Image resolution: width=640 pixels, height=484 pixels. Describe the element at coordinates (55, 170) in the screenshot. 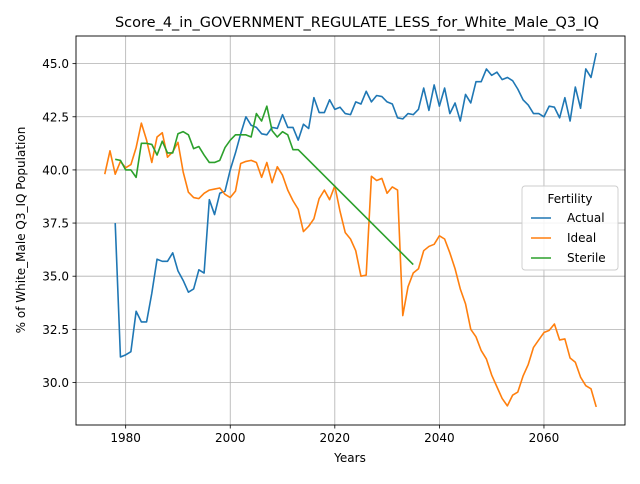

I see `y-tick-label: 40.0` at that location.